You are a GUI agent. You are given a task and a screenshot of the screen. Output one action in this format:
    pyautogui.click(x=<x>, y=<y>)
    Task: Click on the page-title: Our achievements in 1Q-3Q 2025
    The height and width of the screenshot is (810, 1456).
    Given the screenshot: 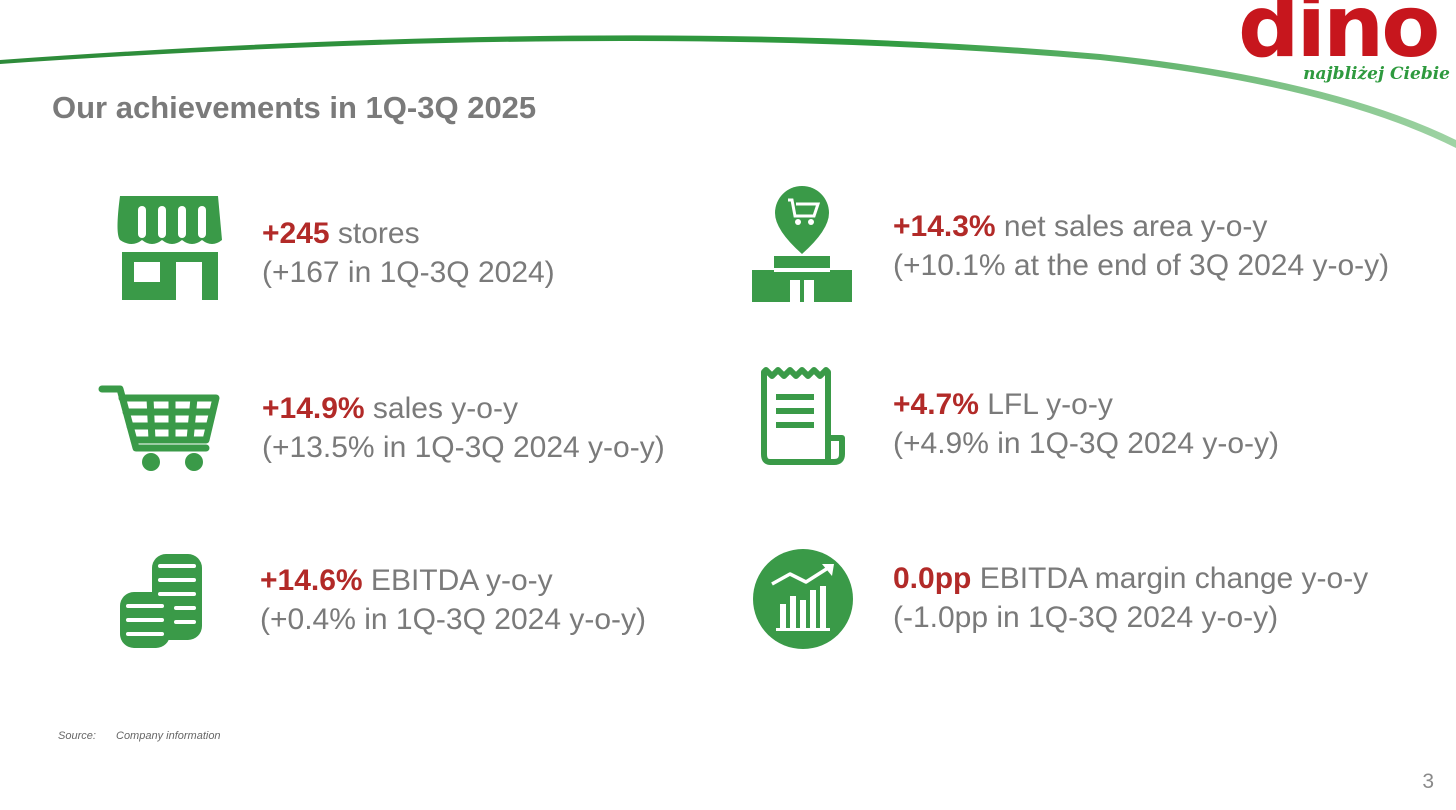 What is the action you would take?
    pyautogui.click(x=294, y=107)
    